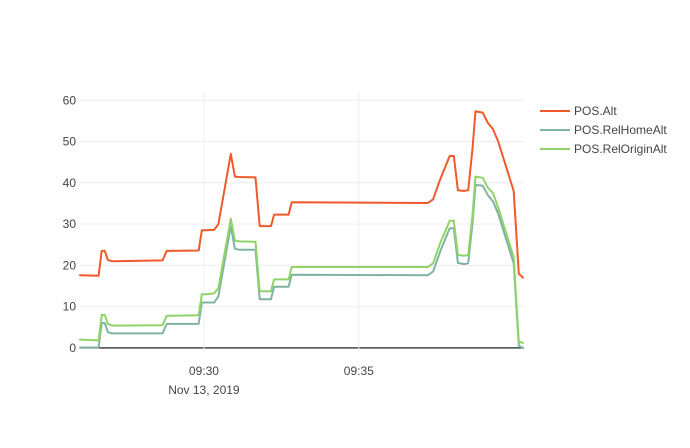 This screenshot has height=448, width=690. Describe the element at coordinates (72, 348) in the screenshot. I see `y-tick-label: 0` at that location.